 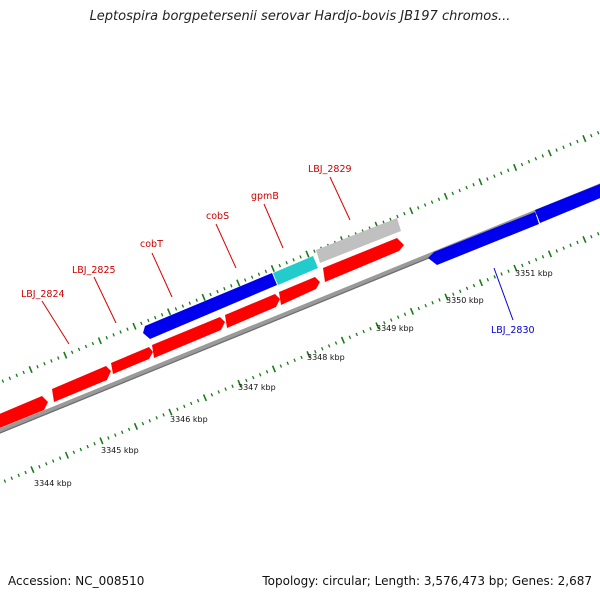 What do you see at coordinates (299, 291) in the screenshot?
I see `gene-arrow-gpmB` at bounding box center [299, 291].